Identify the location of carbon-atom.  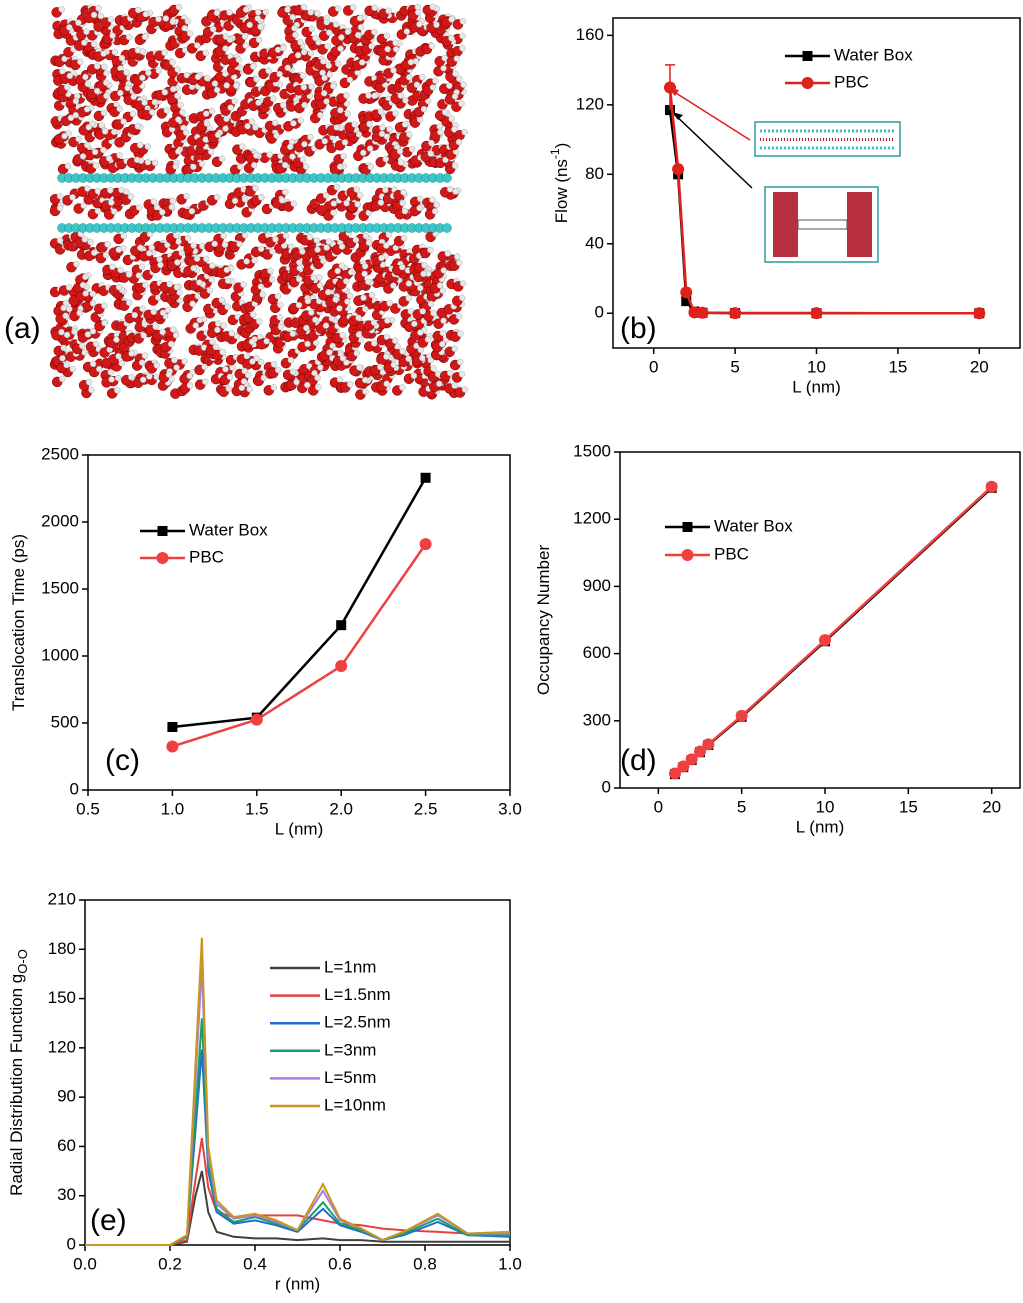
(447, 178).